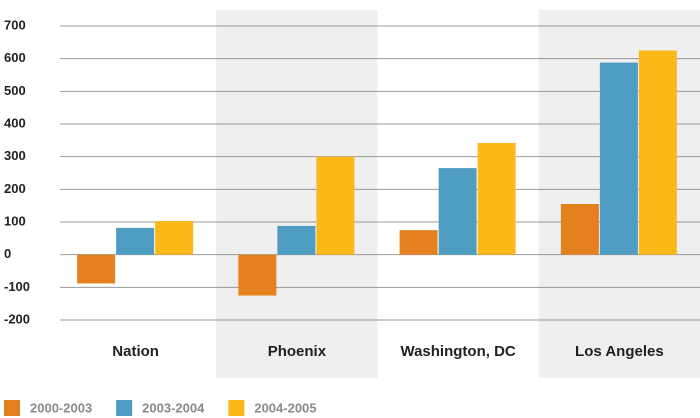 Image resolution: width=700 pixels, height=418 pixels. Describe the element at coordinates (457, 351) in the screenshot. I see `x-tick-label: Washington, DC` at that location.